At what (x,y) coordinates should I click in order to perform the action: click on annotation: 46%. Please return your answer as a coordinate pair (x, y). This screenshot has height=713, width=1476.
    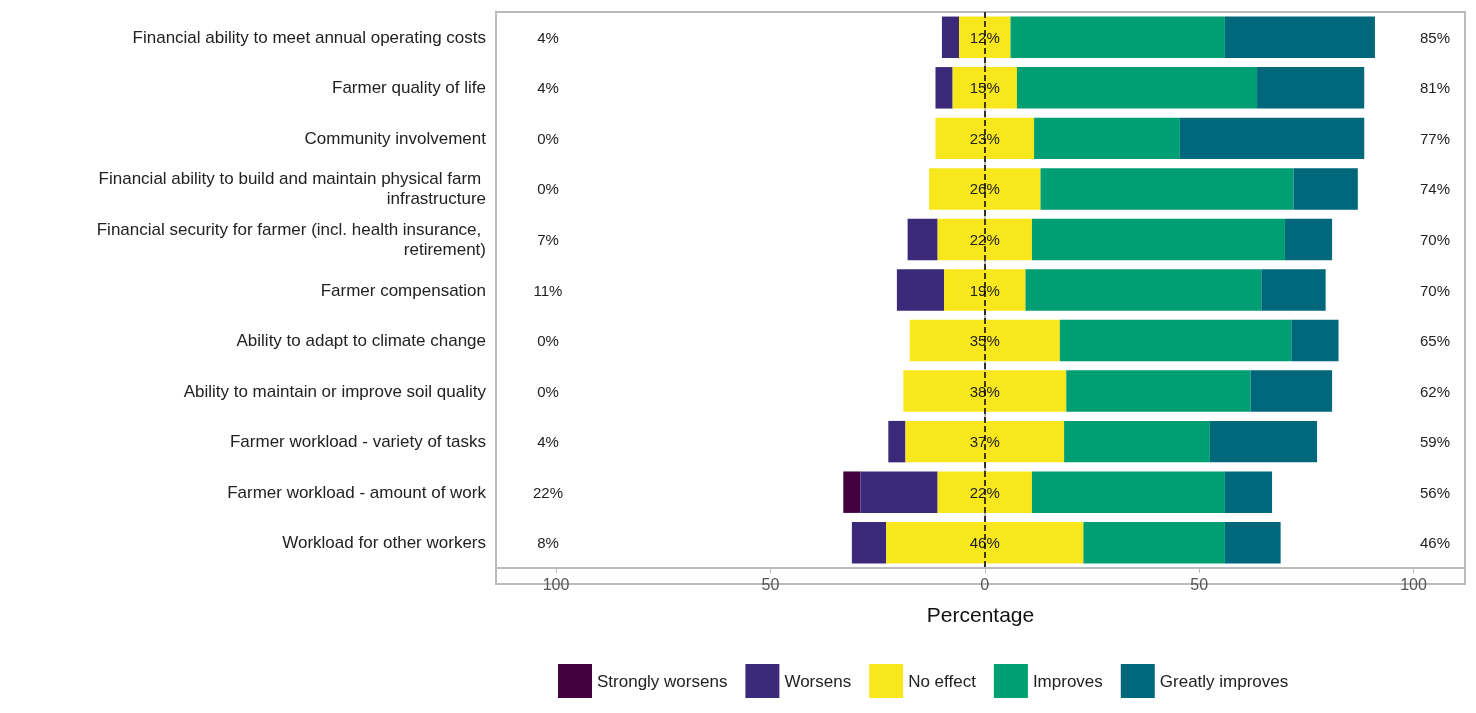
    Looking at the image, I should click on (1435, 543).